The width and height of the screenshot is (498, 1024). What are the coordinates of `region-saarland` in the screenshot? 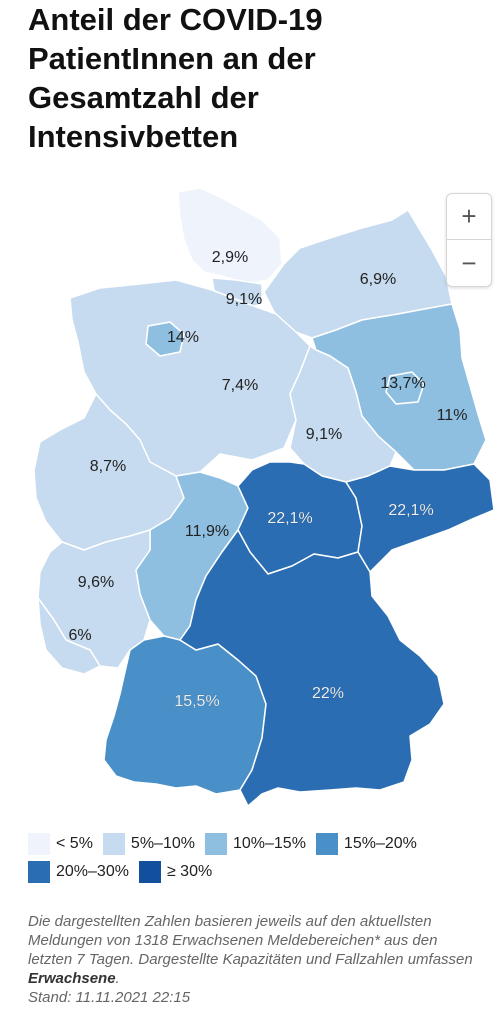 It's located at (69, 636).